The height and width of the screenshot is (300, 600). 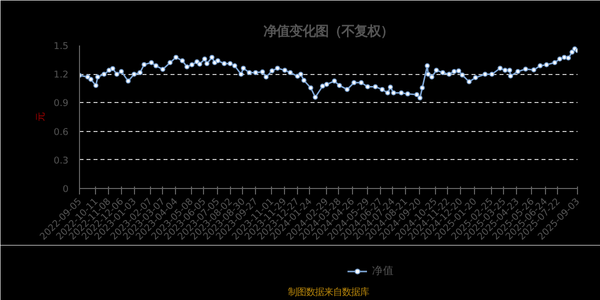 What do you see at coordinates (328, 292) in the screenshot?
I see `text: 制图数据来自数据库` at bounding box center [328, 292].